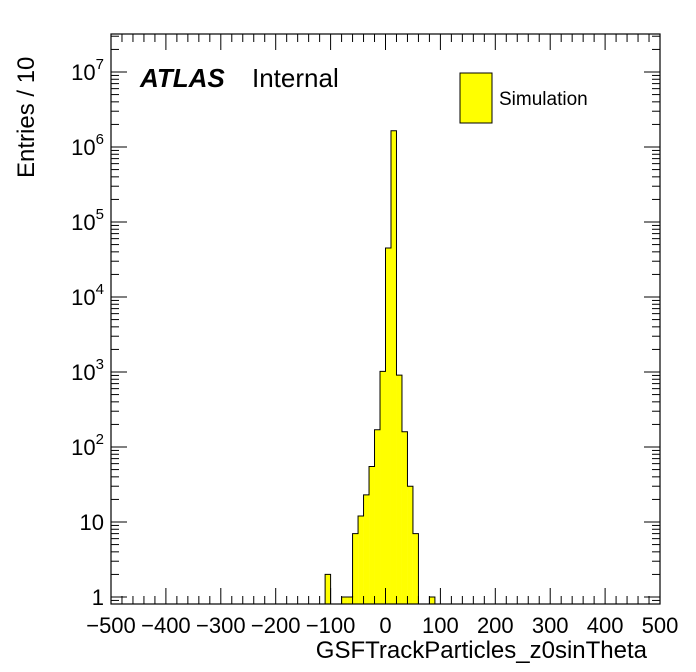 The height and width of the screenshot is (672, 696). Describe the element at coordinates (605, 625) in the screenshot. I see `x-tick-label: 400` at that location.